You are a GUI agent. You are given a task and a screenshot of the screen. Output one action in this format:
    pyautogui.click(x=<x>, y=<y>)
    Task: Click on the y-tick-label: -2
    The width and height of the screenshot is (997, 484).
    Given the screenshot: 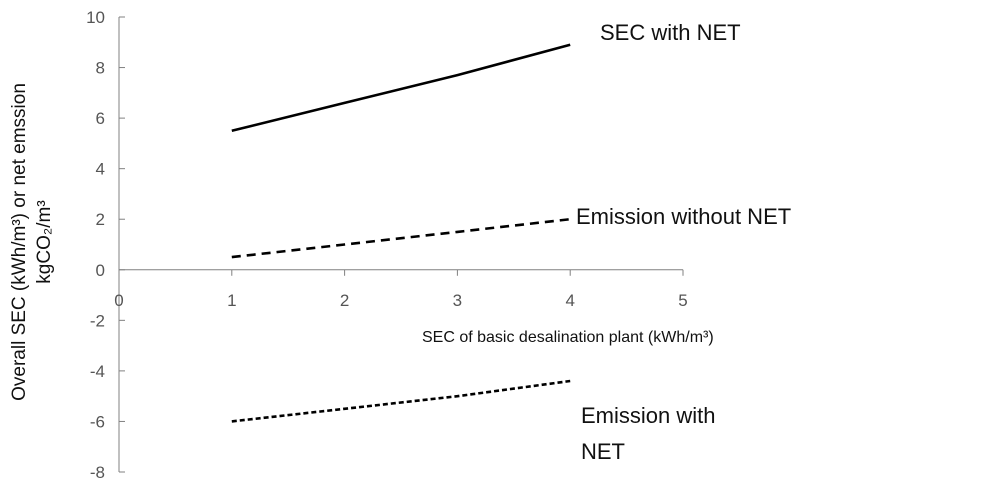 What is the action you would take?
    pyautogui.click(x=97, y=320)
    